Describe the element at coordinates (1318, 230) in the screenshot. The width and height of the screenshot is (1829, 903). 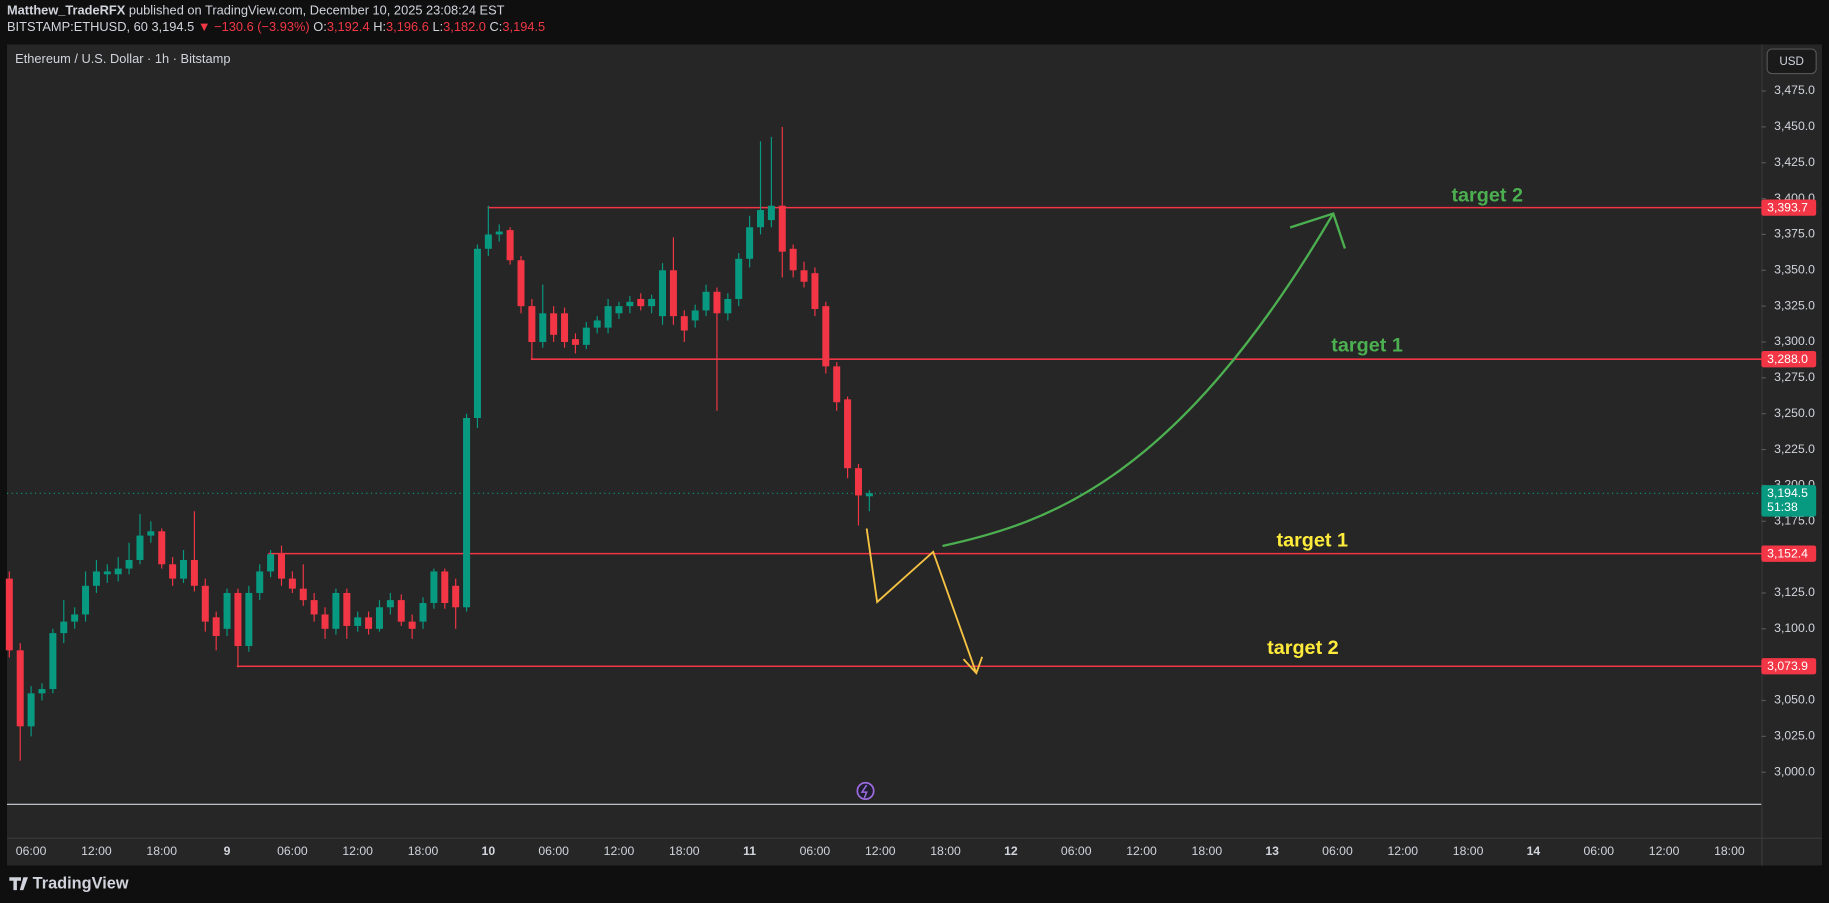
I see `green-arrowhead` at that location.